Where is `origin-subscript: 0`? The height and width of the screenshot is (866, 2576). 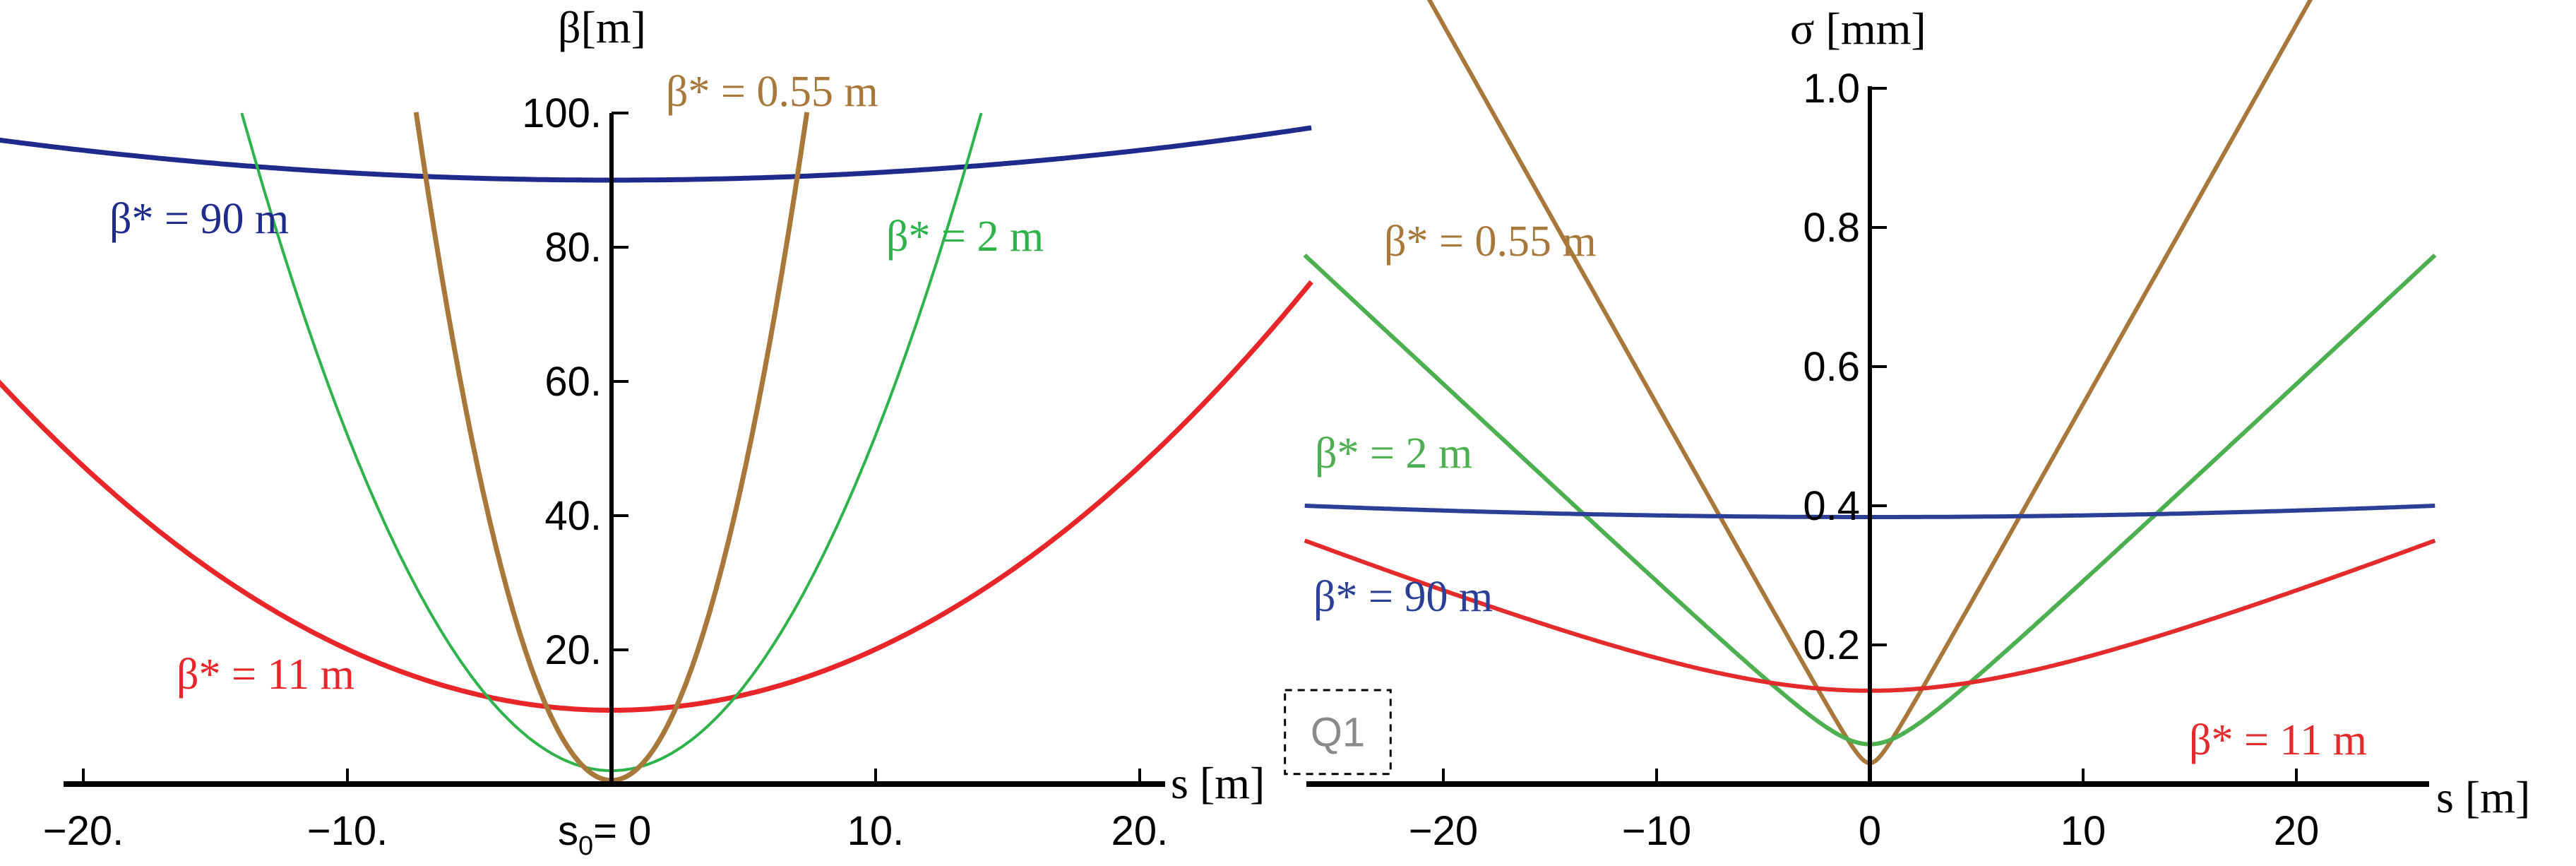
origin-subscript: 0 is located at coordinates (585, 846).